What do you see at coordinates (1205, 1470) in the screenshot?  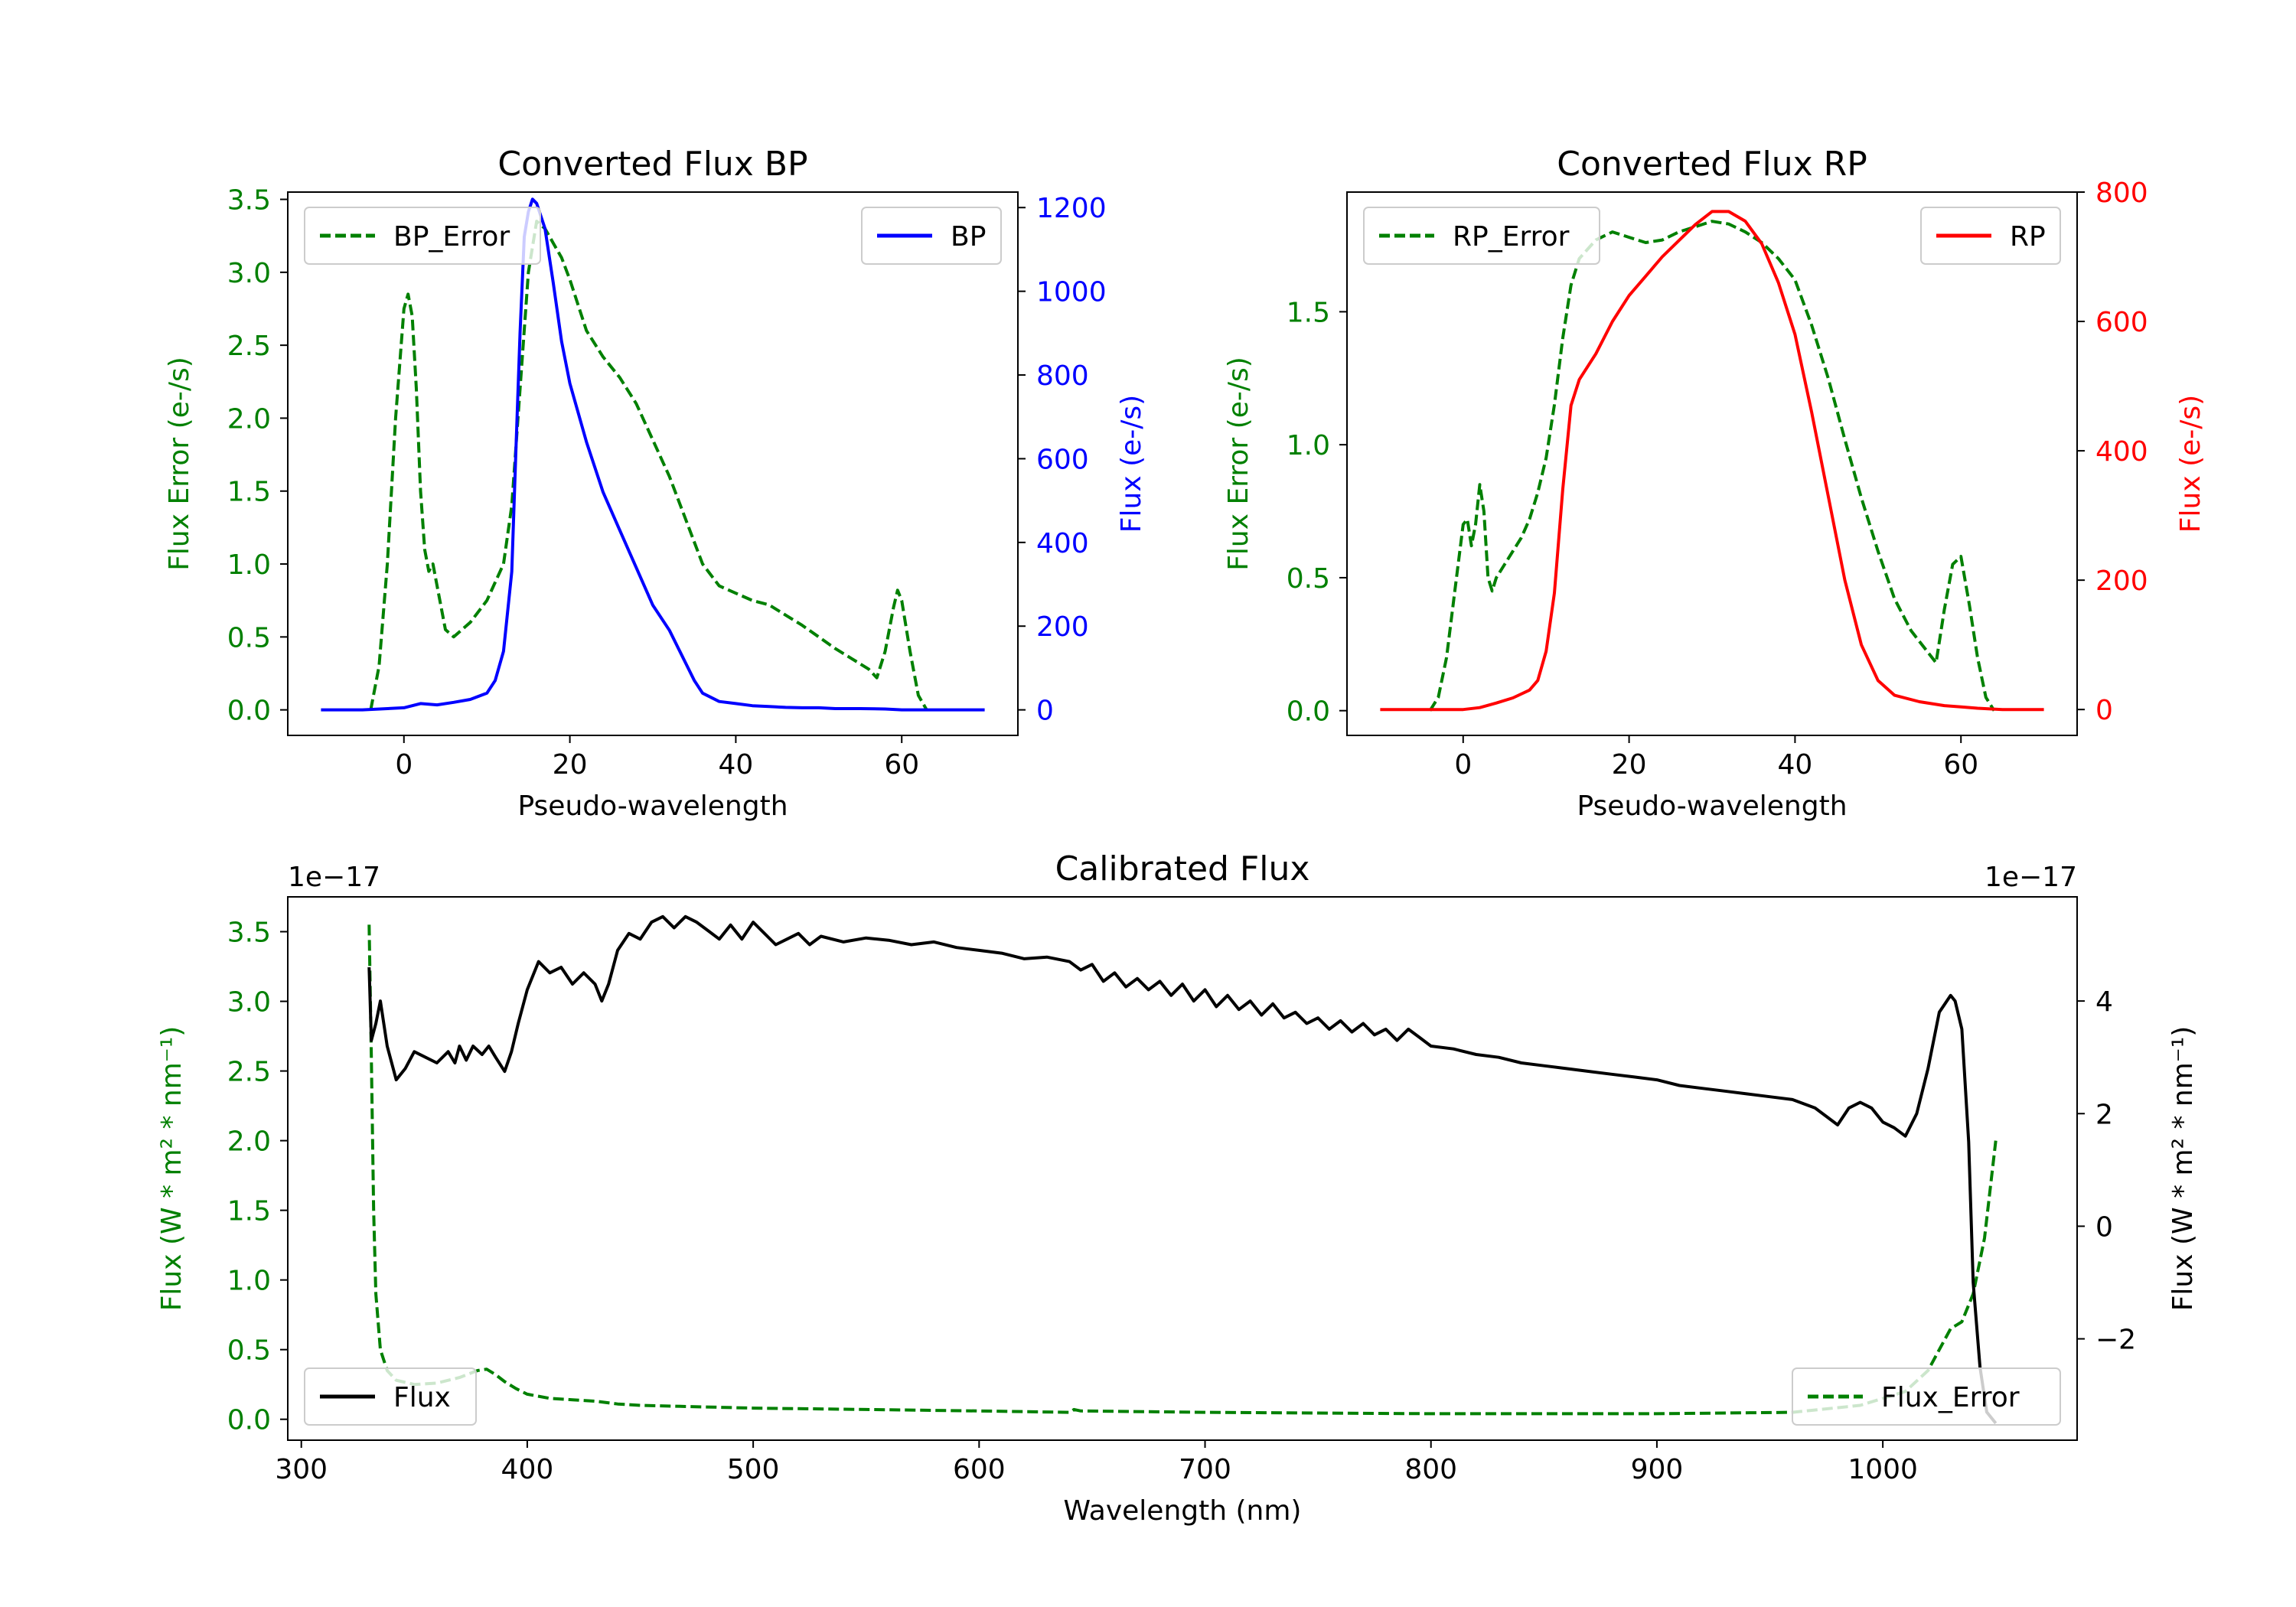 I see `x-tick-label: 700` at bounding box center [1205, 1470].